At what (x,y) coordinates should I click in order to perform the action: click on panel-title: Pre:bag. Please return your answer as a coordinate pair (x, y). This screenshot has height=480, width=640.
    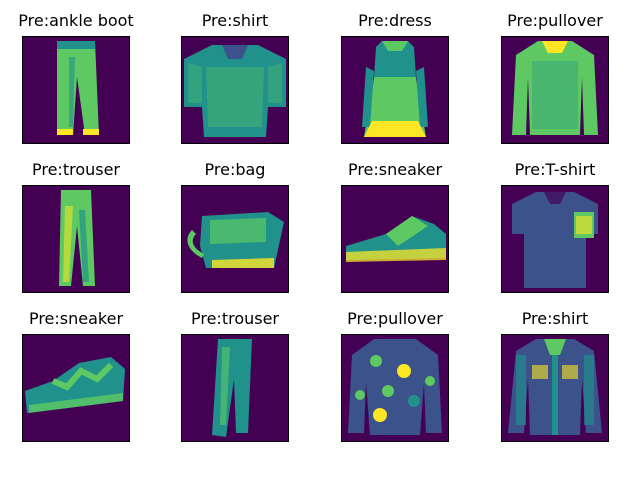
    Looking at the image, I should click on (235, 169).